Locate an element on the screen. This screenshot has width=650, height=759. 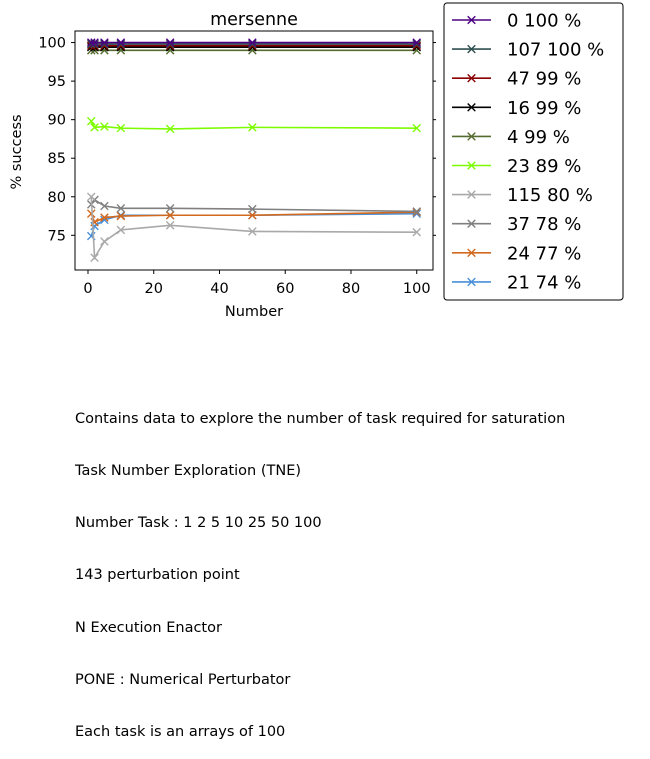
legend-label: 21 74 % is located at coordinates (544, 282).